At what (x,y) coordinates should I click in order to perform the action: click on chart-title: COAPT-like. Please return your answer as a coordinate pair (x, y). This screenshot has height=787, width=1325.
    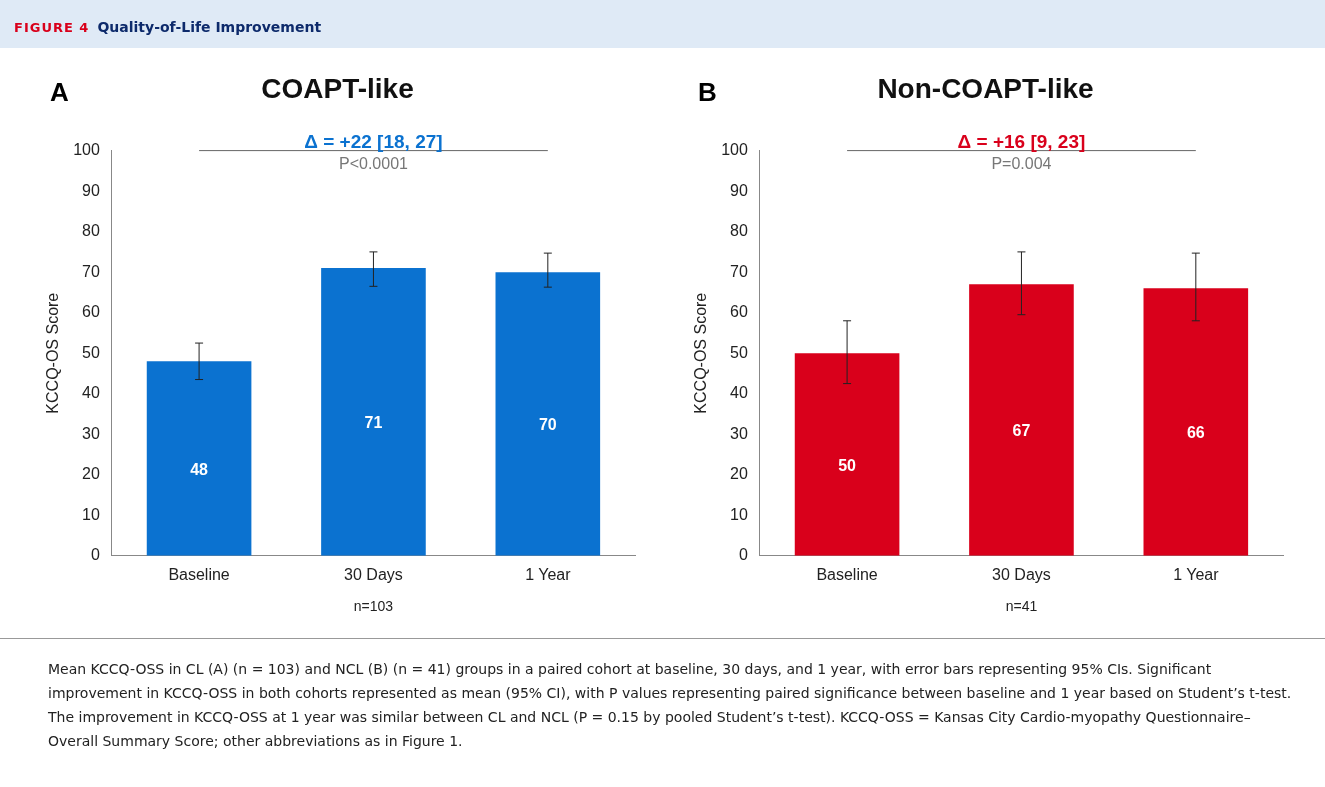
    Looking at the image, I should click on (337, 88).